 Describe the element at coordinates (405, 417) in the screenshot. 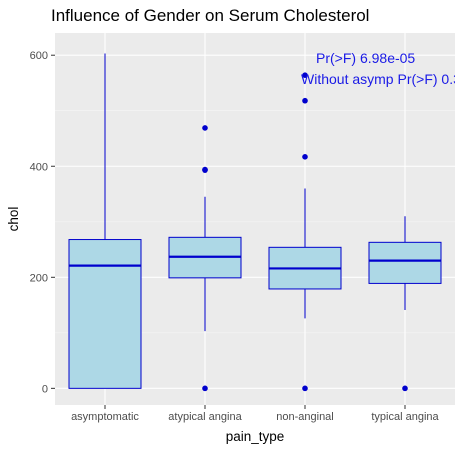

I see `x-tick-label: typical angina` at that location.